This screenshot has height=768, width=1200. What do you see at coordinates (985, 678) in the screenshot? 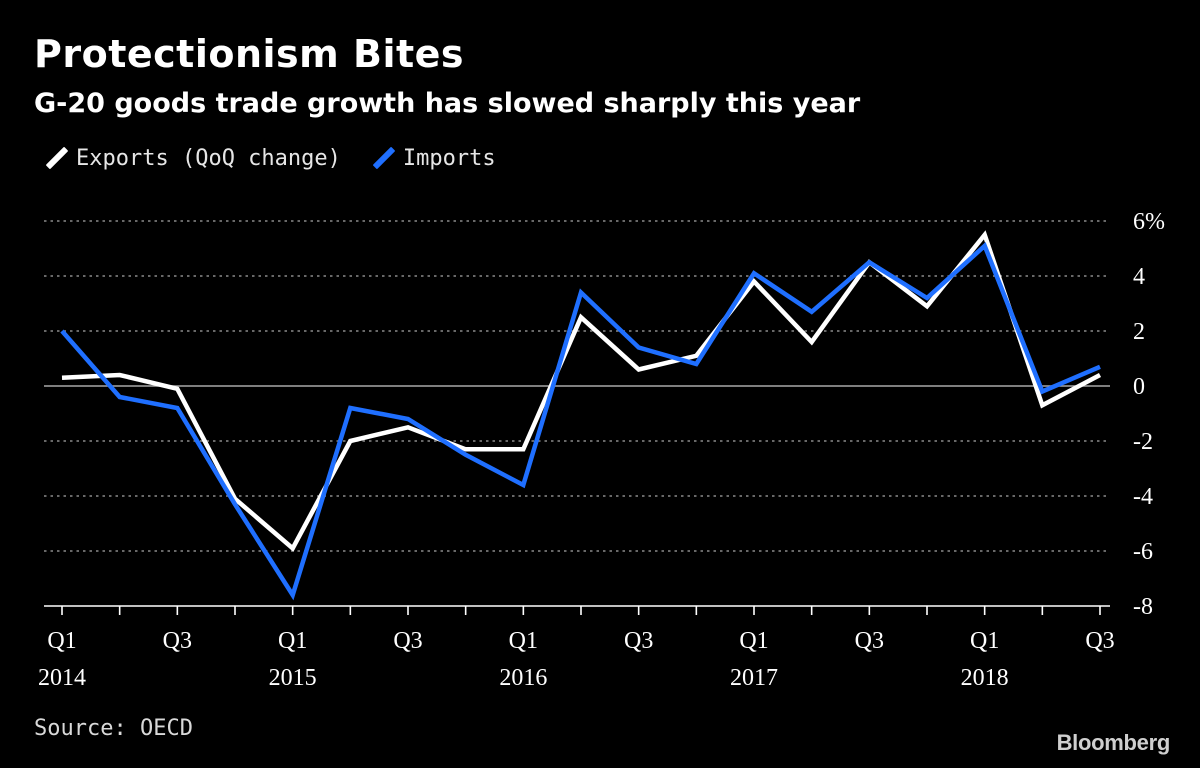
I see `x-tick-label-year: 2018` at bounding box center [985, 678].